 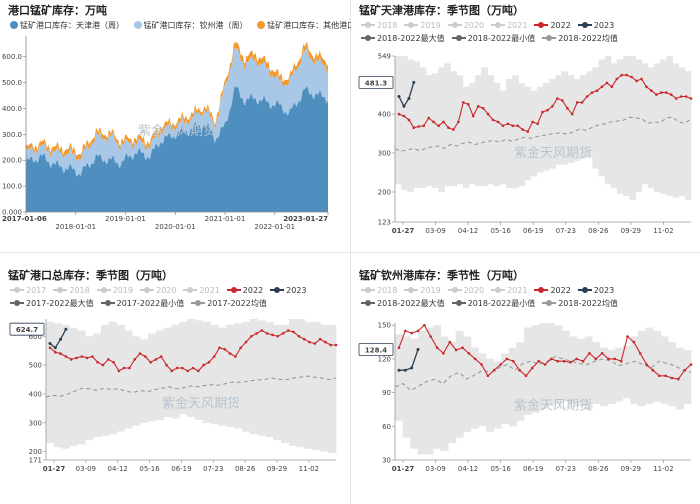 I want to click on legend-item-0: 2017, so click(x=28, y=290).